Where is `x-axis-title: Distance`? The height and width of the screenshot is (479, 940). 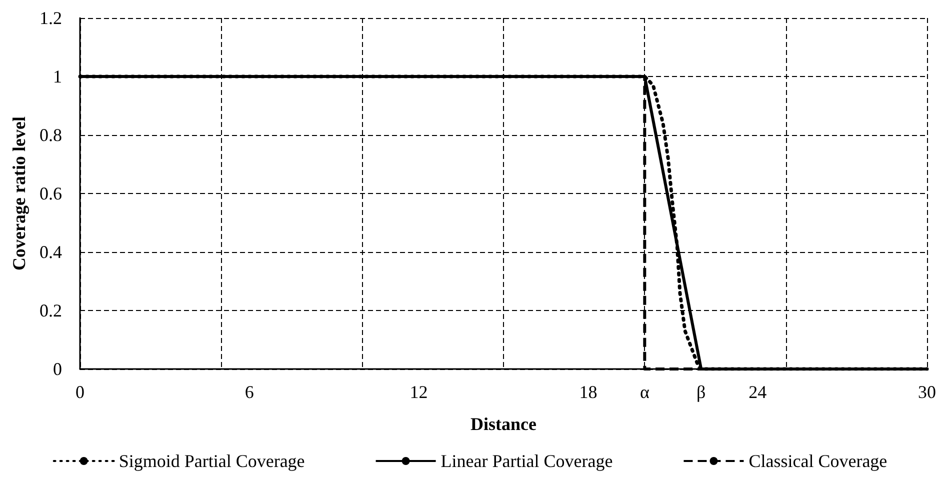
x-axis-title: Distance is located at coordinates (503, 424).